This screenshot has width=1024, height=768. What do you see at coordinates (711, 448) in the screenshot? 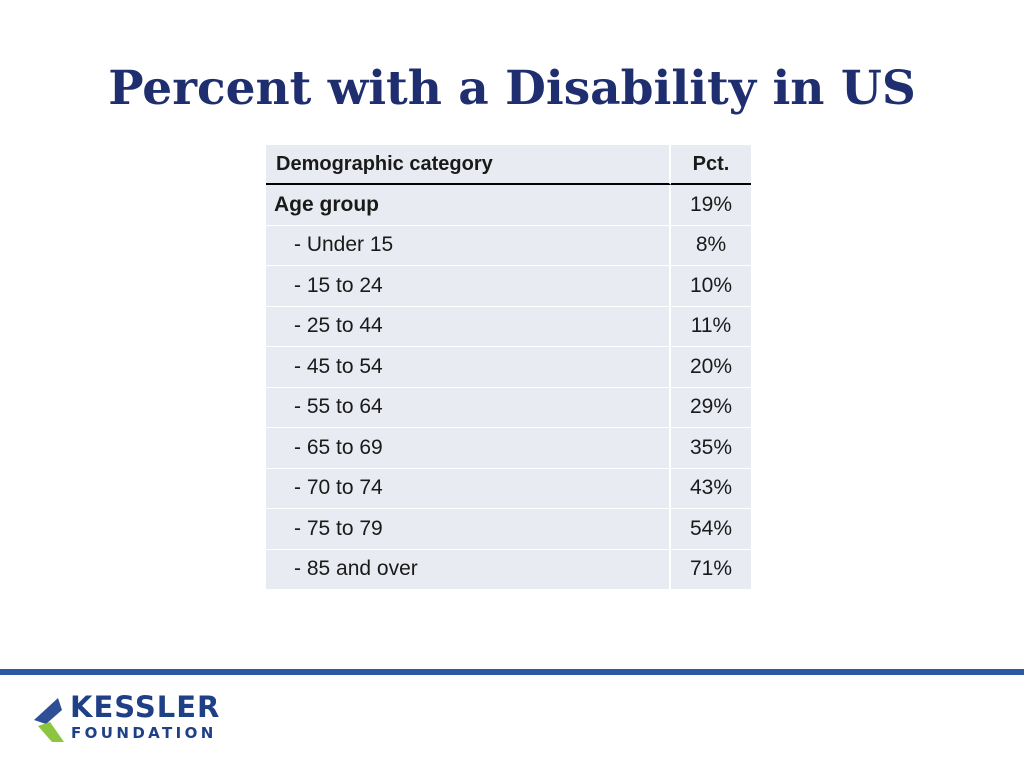
I see `row-pct: 35%` at bounding box center [711, 448].